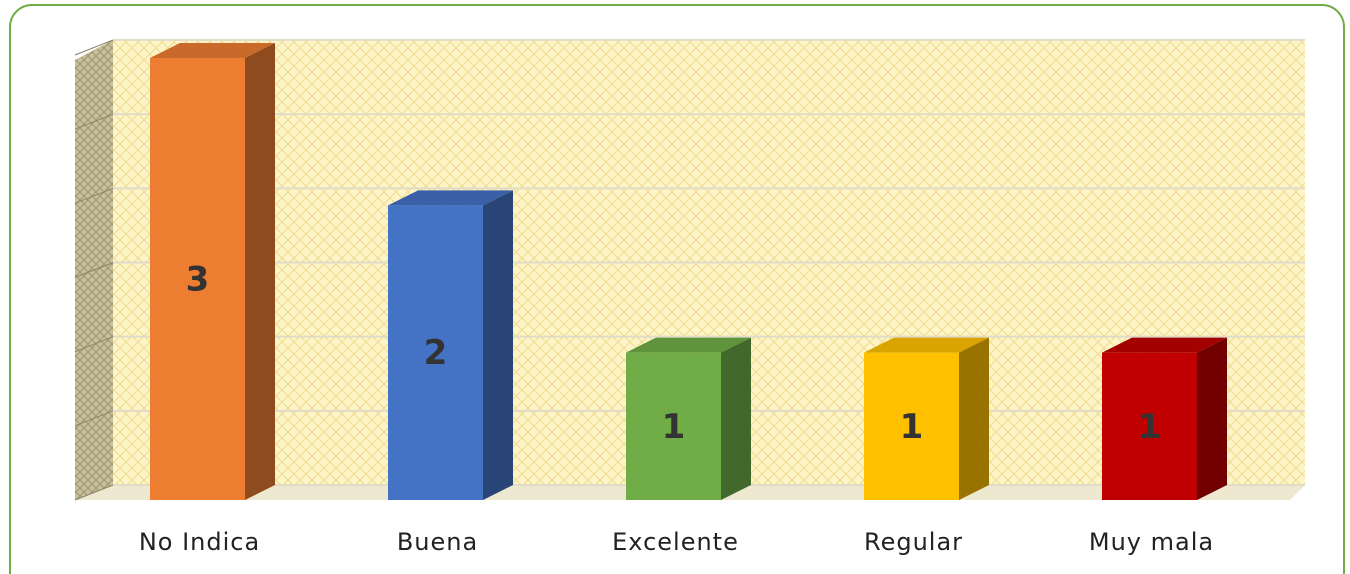 The width and height of the screenshot is (1350, 574). Describe the element at coordinates (437, 542) in the screenshot. I see `x-tick-label: Buena` at that location.